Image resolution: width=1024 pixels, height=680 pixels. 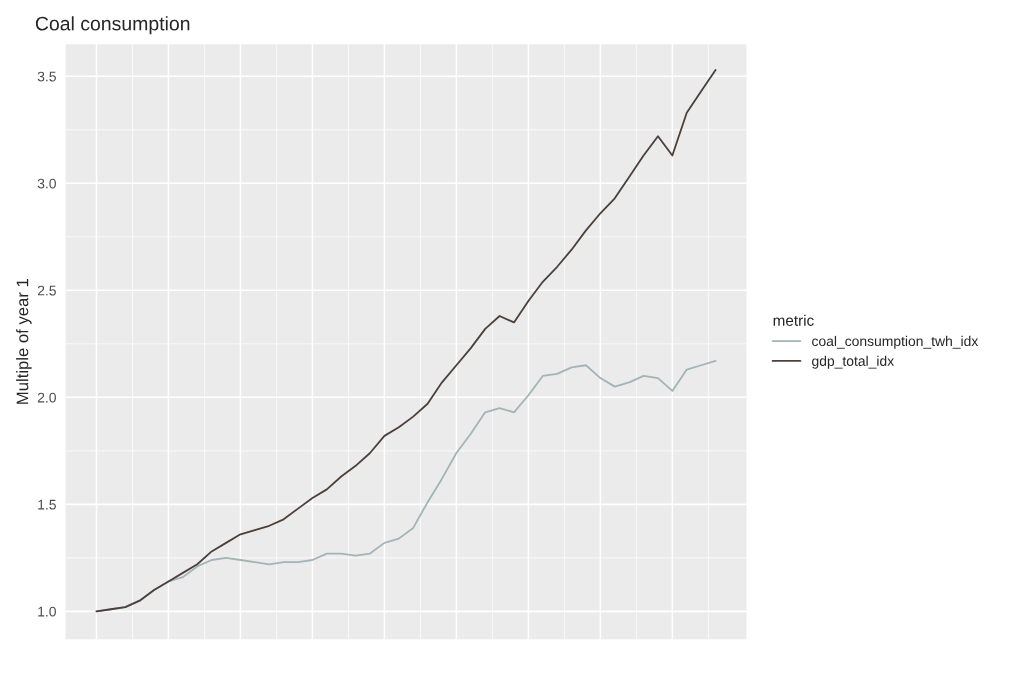 What do you see at coordinates (46, 397) in the screenshot?
I see `y-tick-label: 2.0` at bounding box center [46, 397].